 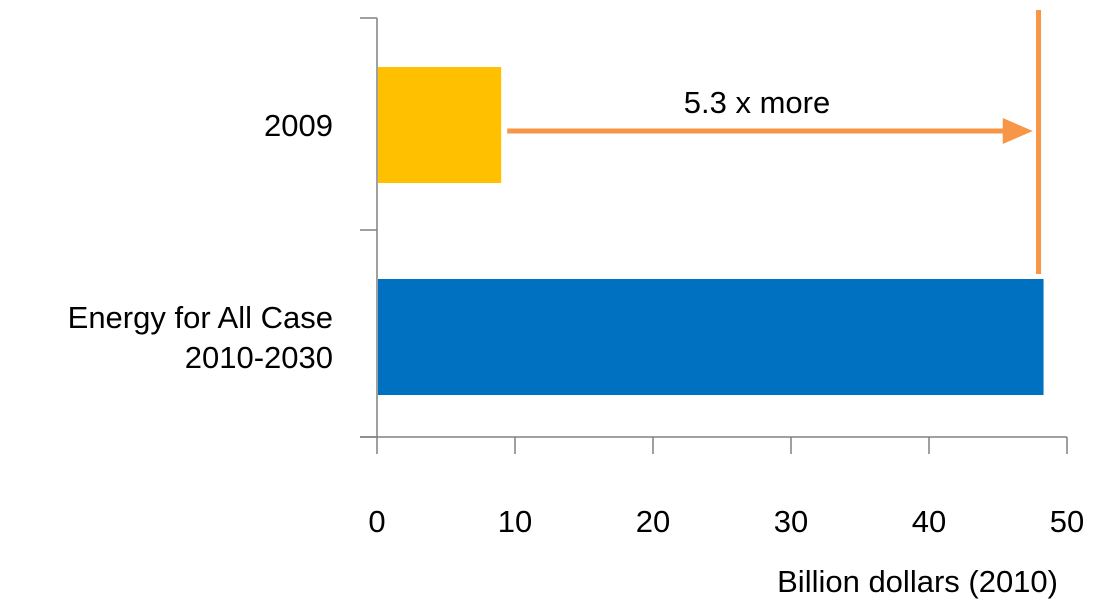 I want to click on x-tick-labels: 0 10 20 30 40 50, so click(x=726, y=521).